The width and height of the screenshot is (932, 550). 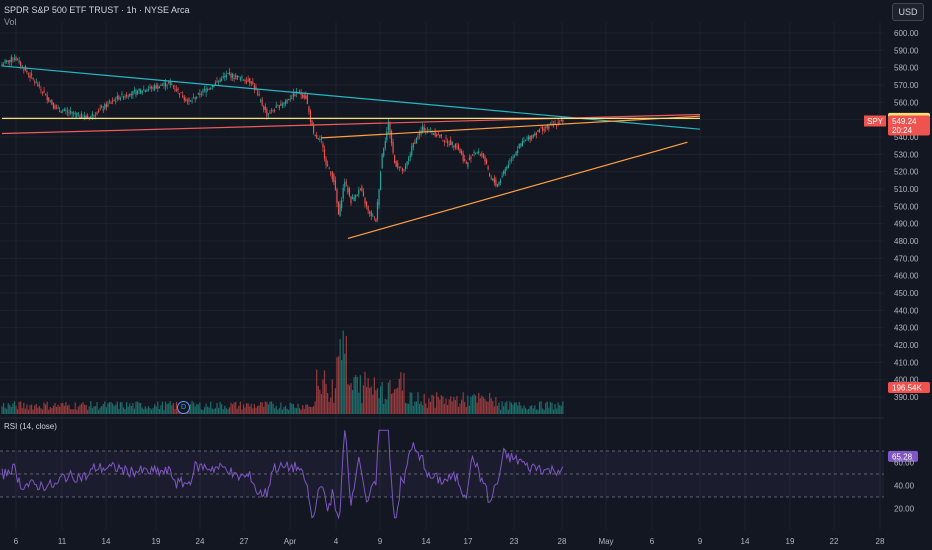 What do you see at coordinates (351, 124) in the screenshot?
I see `red-trendline` at bounding box center [351, 124].